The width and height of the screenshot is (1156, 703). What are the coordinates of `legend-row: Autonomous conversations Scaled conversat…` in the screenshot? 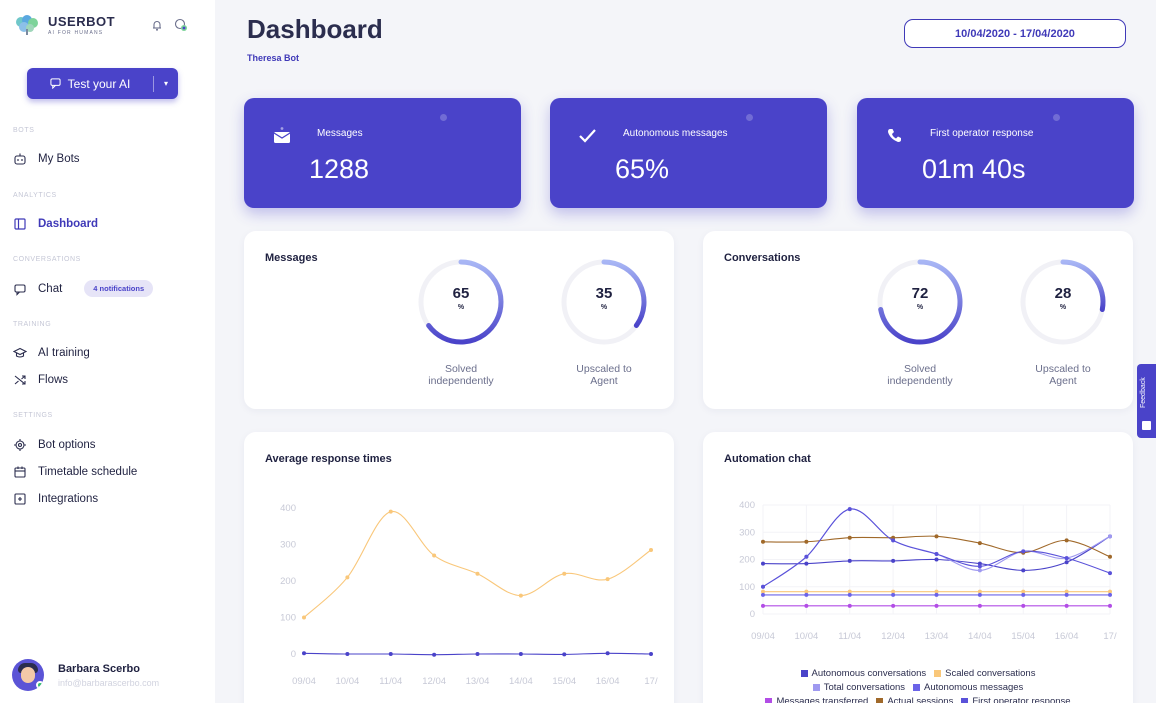 It's located at (918, 674).